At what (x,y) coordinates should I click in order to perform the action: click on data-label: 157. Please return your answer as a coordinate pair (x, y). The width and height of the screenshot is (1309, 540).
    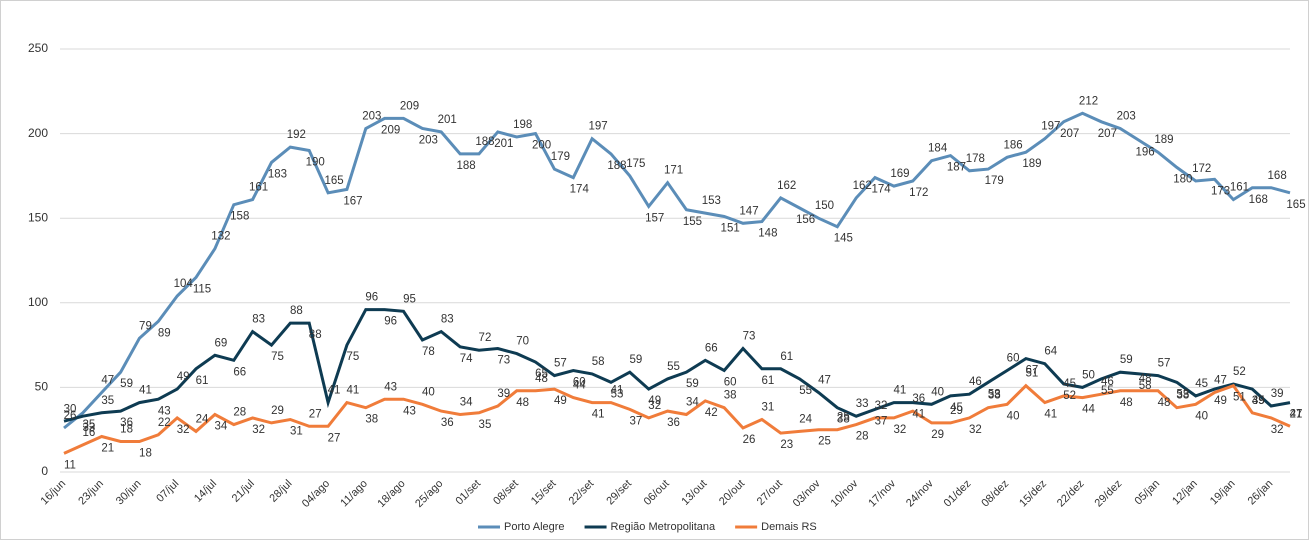
    Looking at the image, I should click on (654, 218).